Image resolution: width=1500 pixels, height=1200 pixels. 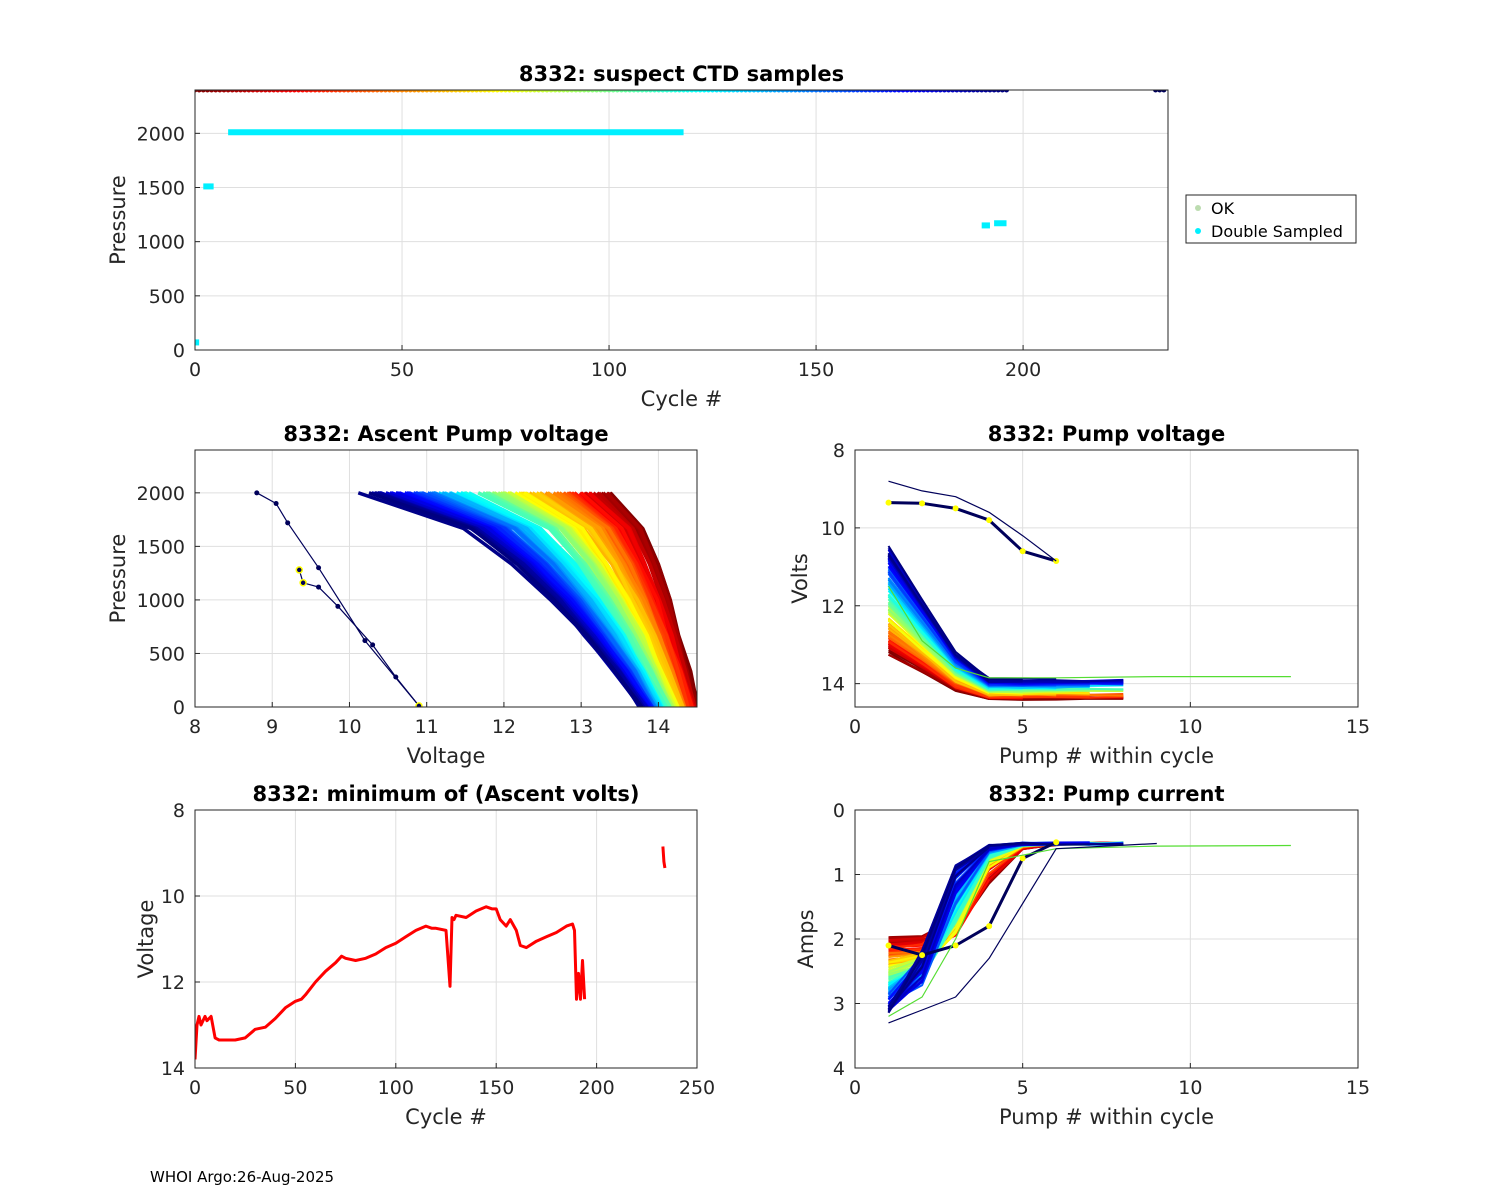 I want to click on minimum-voltage-line, so click(x=391, y=982).